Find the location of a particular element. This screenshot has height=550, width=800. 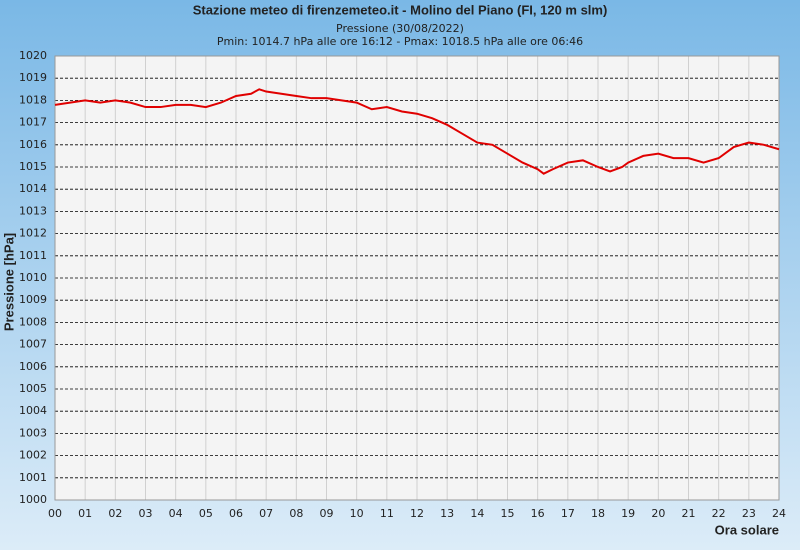

x-tick-label: 23 is located at coordinates (749, 513).